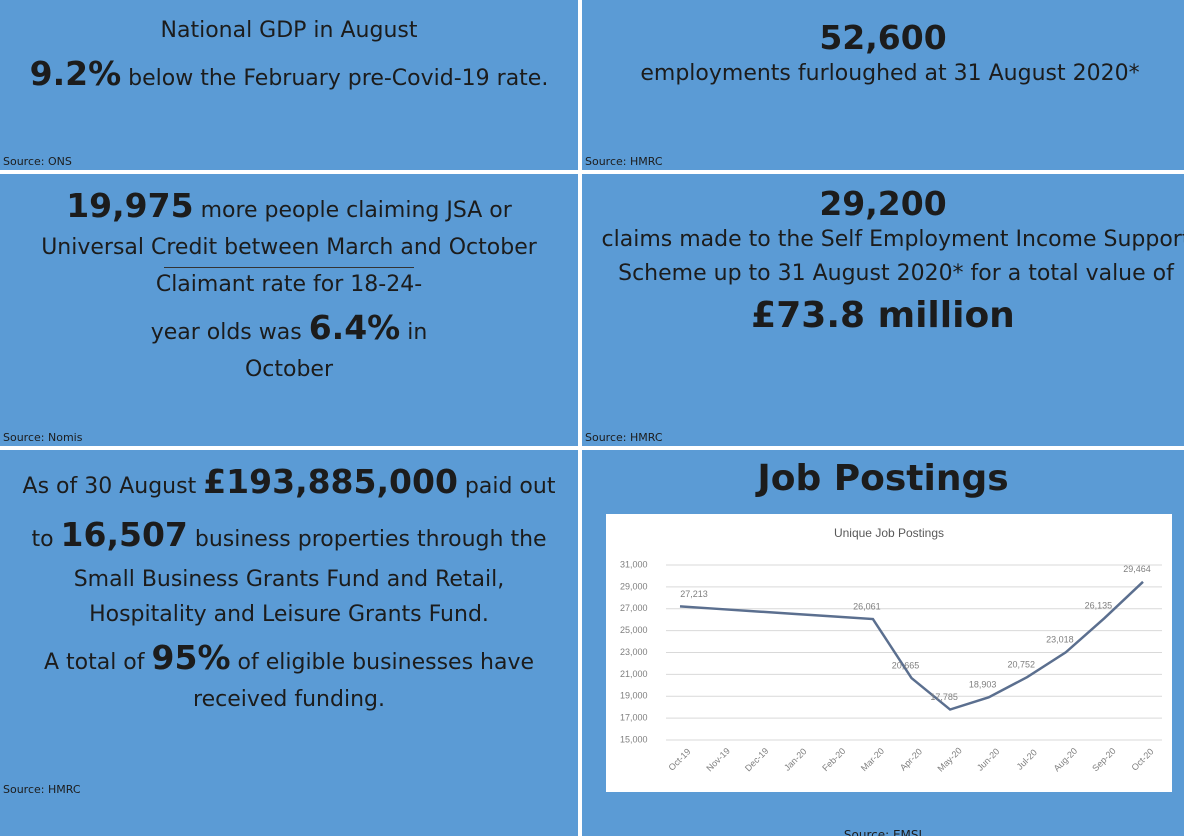  What do you see at coordinates (883, 478) in the screenshot?
I see `heading: Job Postings` at bounding box center [883, 478].